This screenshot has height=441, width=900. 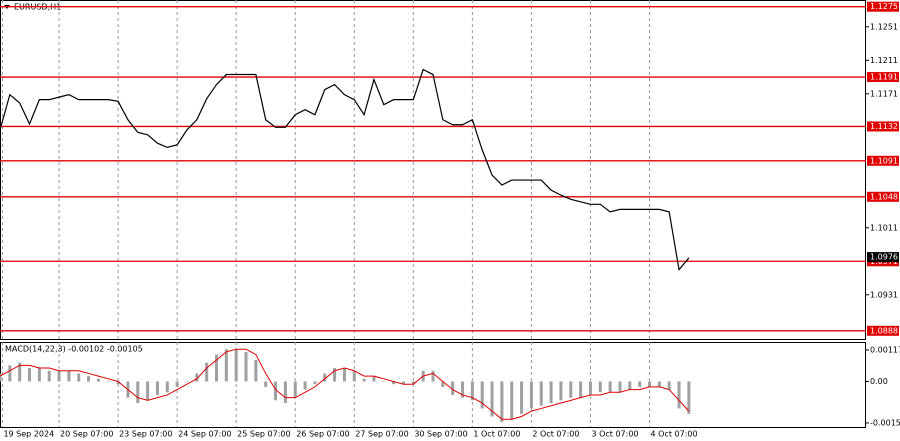 What do you see at coordinates (555, 434) in the screenshot?
I see `x-tick-label: 2 Oct 07:00` at bounding box center [555, 434].